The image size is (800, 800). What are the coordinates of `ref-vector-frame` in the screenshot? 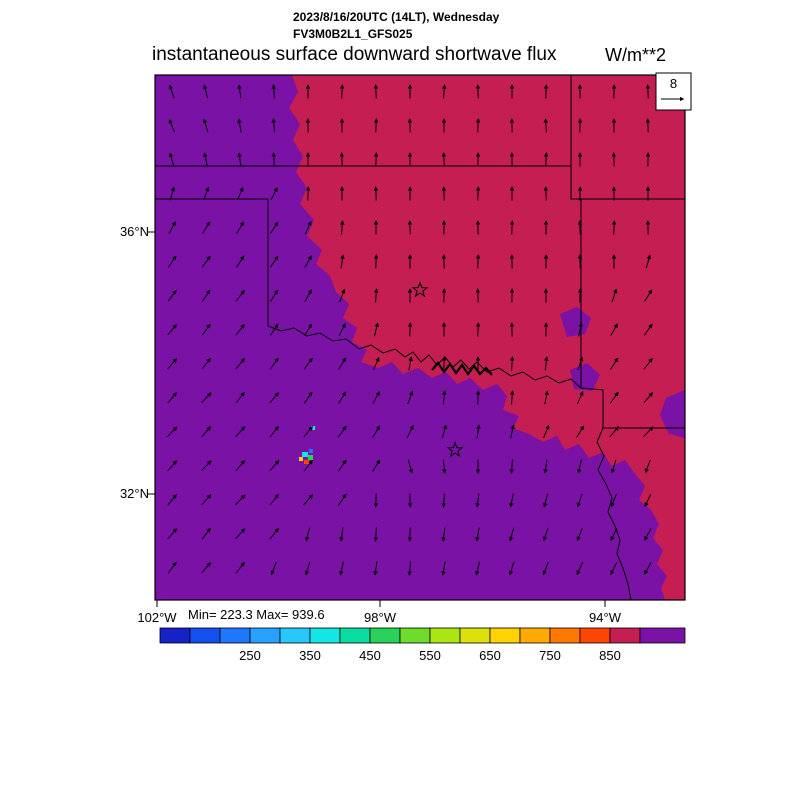 It's located at (673, 91).